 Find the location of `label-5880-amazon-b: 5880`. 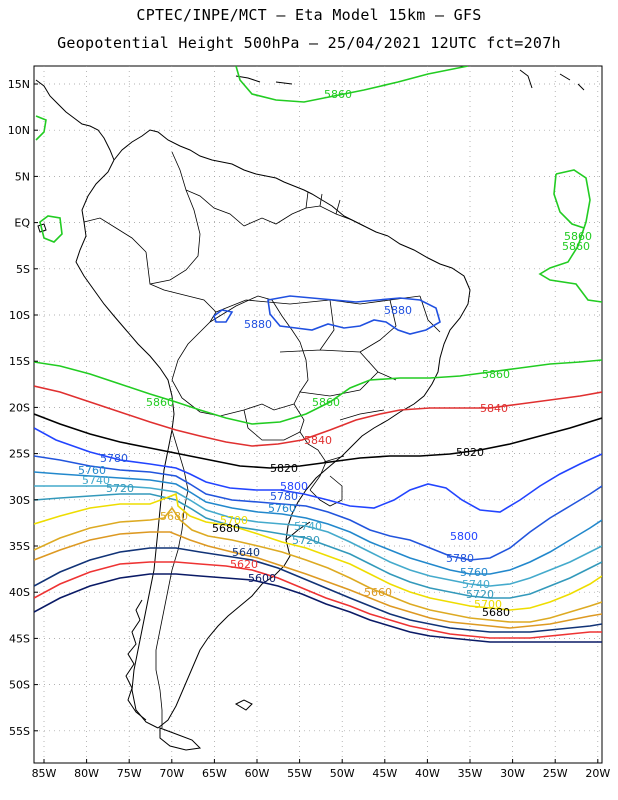

label-5880-amazon-b: 5880 is located at coordinates (258, 324).